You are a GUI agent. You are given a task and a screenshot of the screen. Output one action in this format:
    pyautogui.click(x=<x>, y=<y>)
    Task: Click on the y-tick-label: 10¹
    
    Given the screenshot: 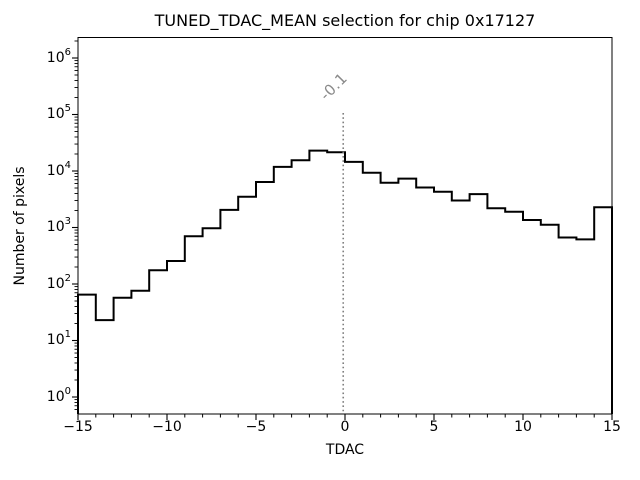 What is the action you would take?
    pyautogui.click(x=58, y=338)
    